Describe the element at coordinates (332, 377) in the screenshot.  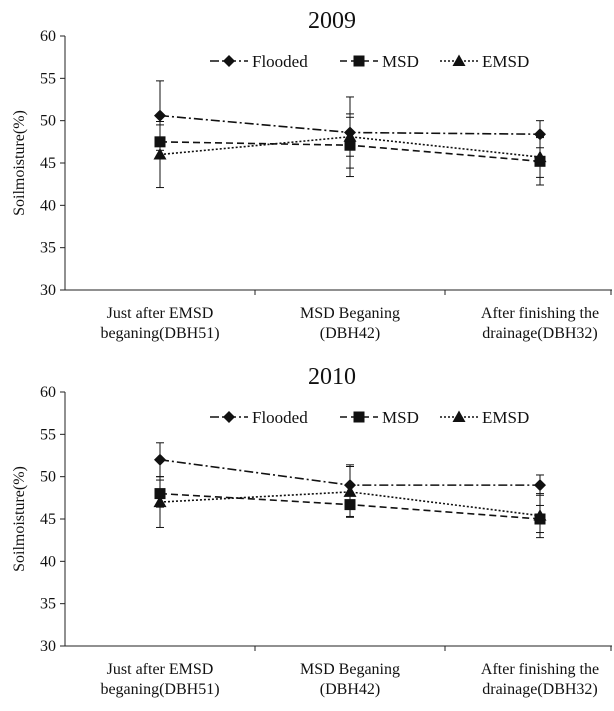
I see `chart-title: 2010` at that location.